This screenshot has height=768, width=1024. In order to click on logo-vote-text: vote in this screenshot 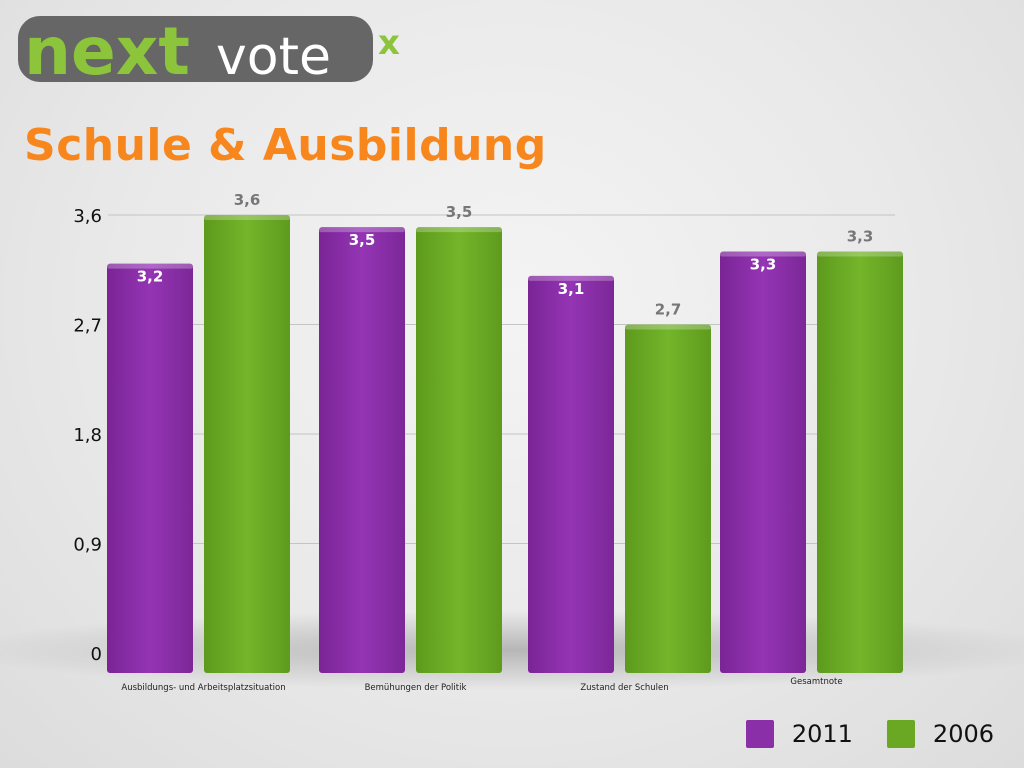, I will do `click(273, 56)`.